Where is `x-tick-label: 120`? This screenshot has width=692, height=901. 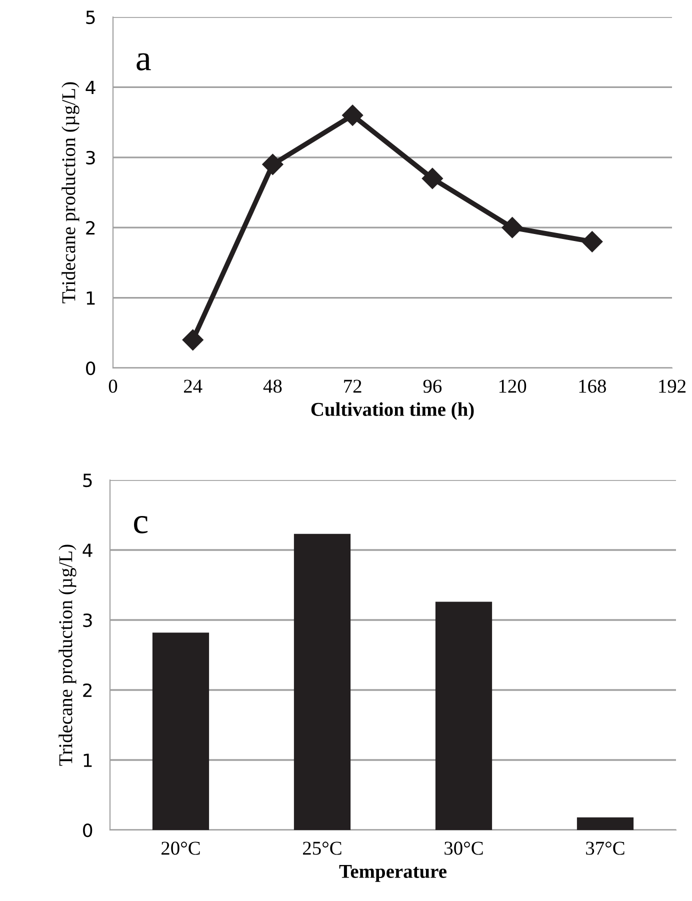
x-tick-label: 120 is located at coordinates (512, 386).